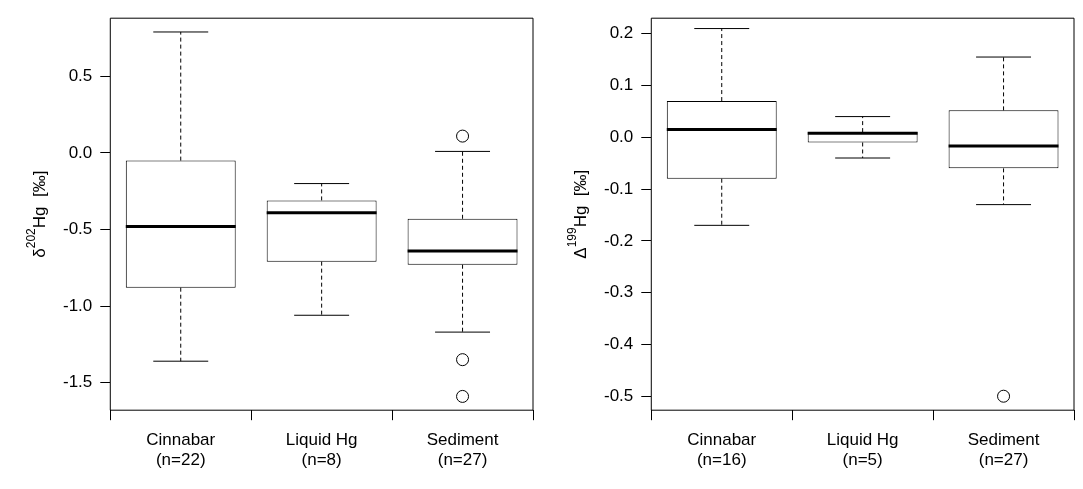 This screenshot has height=489, width=1083. Describe the element at coordinates (36, 214) in the screenshot. I see `y-axis-title: δ202Hg [‰]` at that location.